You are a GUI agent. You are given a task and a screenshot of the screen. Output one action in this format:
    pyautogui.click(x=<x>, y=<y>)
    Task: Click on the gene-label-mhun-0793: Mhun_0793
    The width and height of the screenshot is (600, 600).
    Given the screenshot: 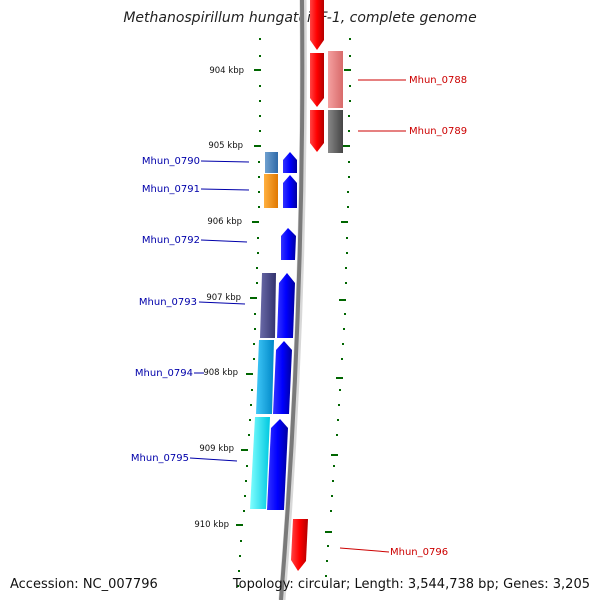 What is the action you would take?
    pyautogui.click(x=168, y=302)
    